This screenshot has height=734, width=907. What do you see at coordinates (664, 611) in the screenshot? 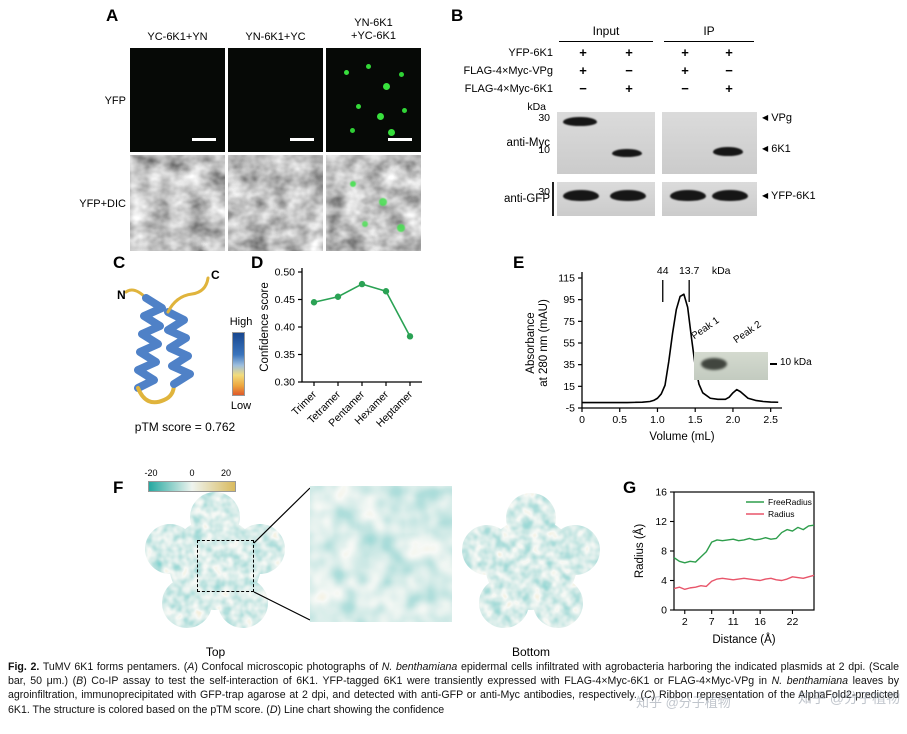
I see `svg-text: 0` at bounding box center [664, 611].